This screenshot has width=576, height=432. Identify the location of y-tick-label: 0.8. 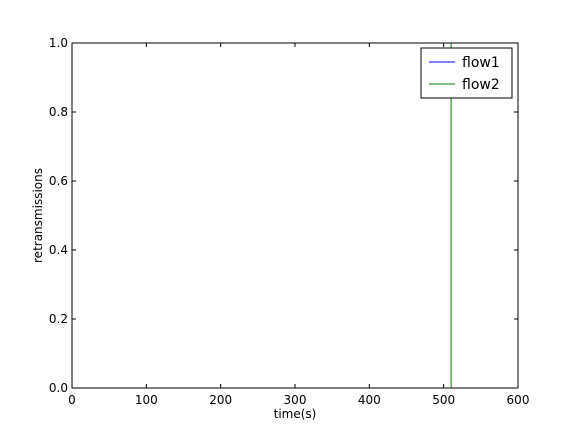
(58, 112).